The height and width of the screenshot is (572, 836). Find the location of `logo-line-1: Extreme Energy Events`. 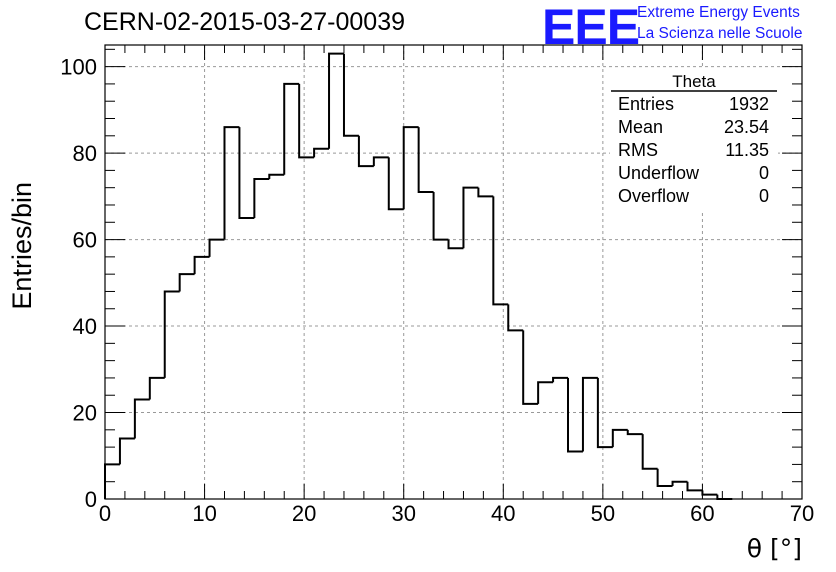

logo-line-1: Extreme Energy Events is located at coordinates (718, 12).